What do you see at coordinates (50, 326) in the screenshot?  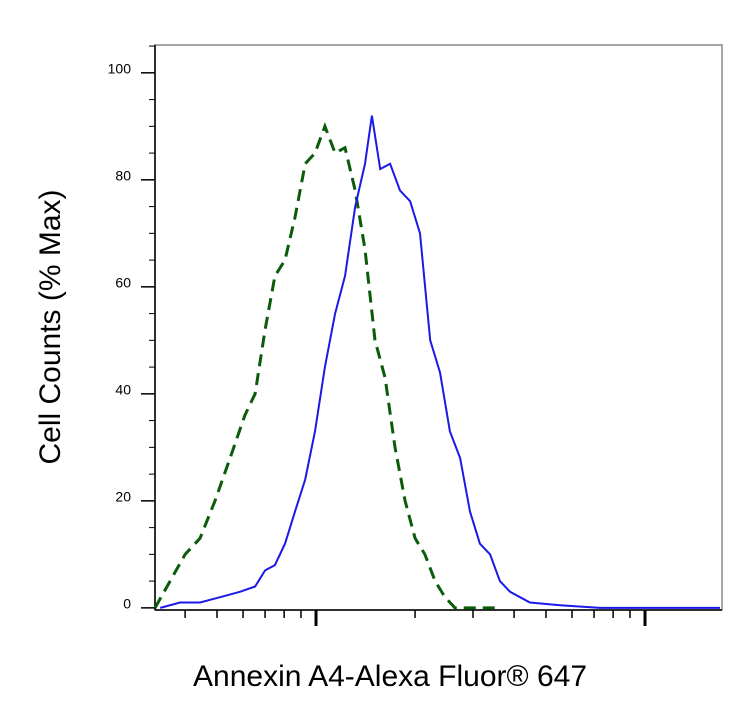 I see `y-axis-label: Cell Counts (% Max)` at bounding box center [50, 326].